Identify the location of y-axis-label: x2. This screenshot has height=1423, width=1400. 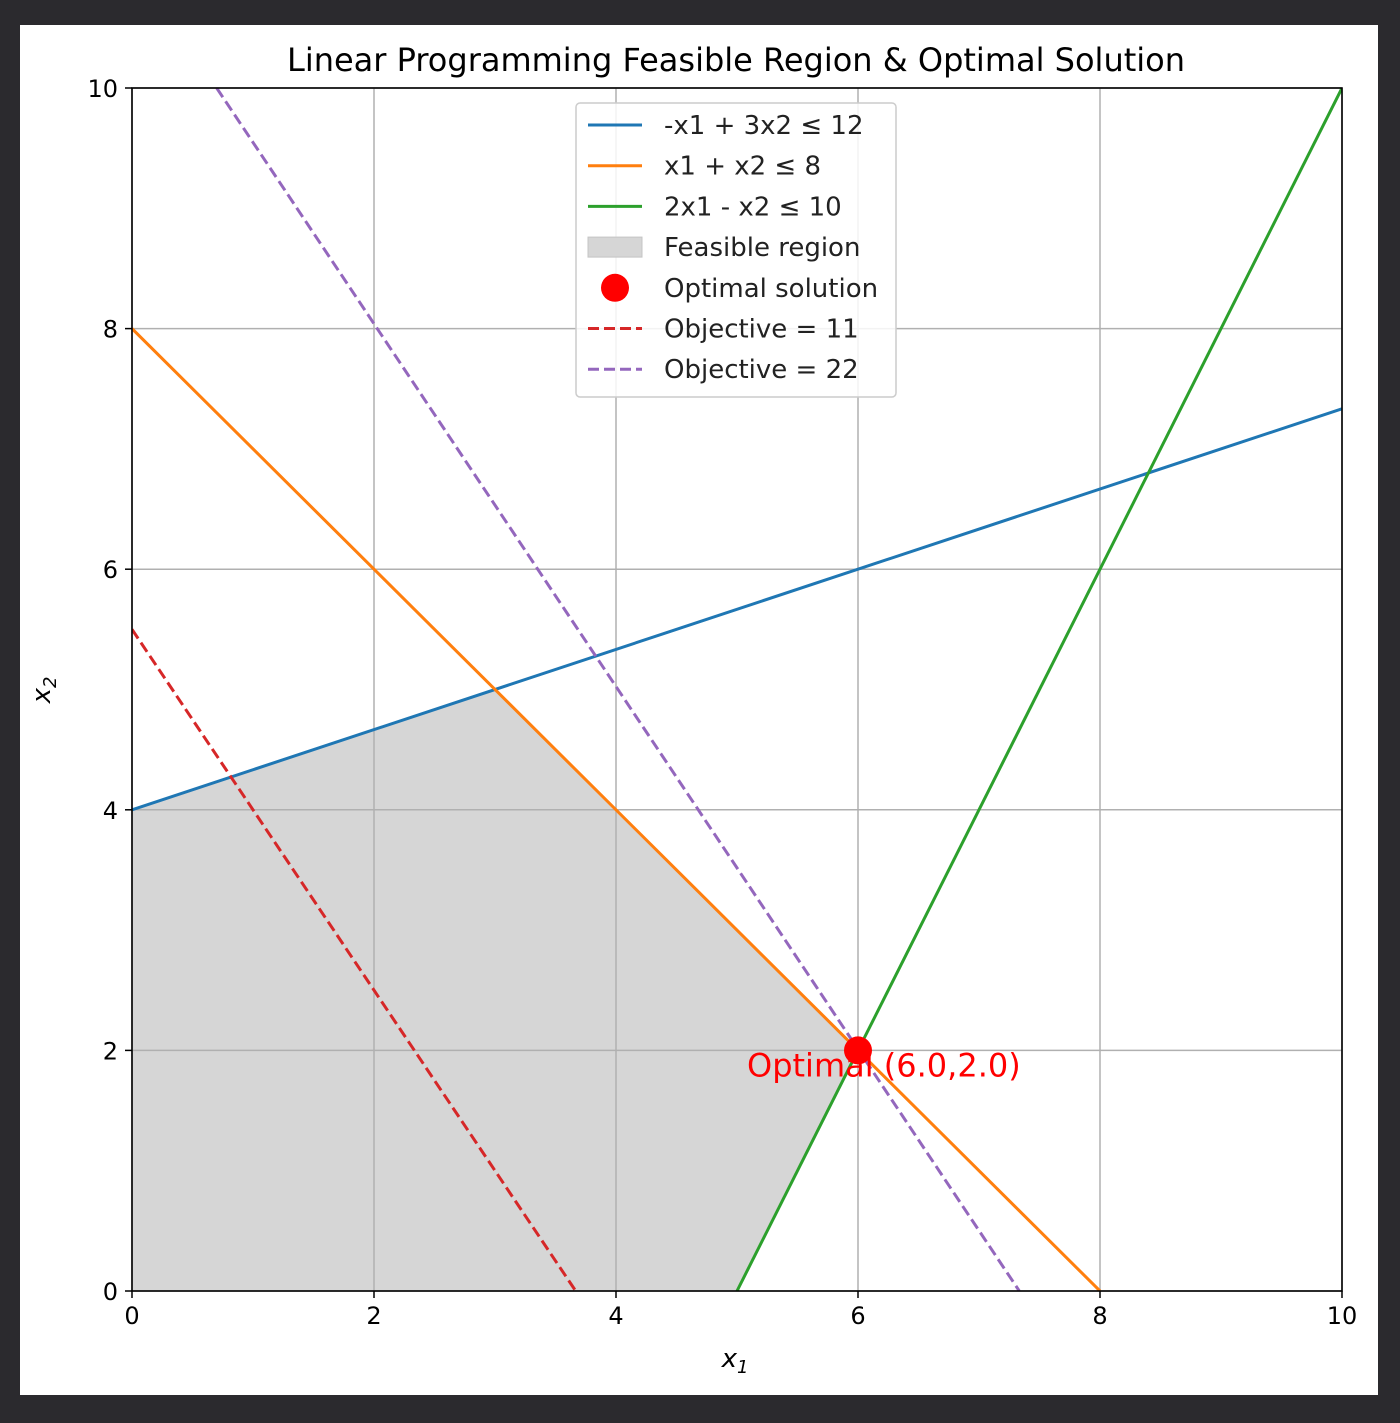
(44, 691).